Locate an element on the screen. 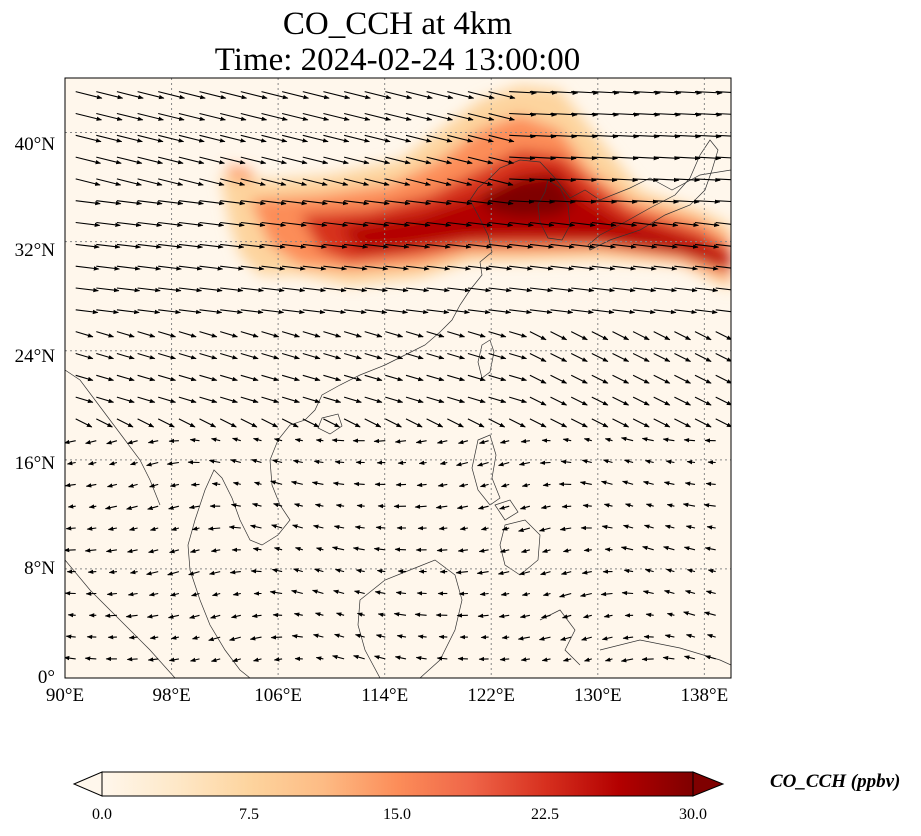 This screenshot has width=921, height=836. coastline-mindanao is located at coordinates (520, 547).